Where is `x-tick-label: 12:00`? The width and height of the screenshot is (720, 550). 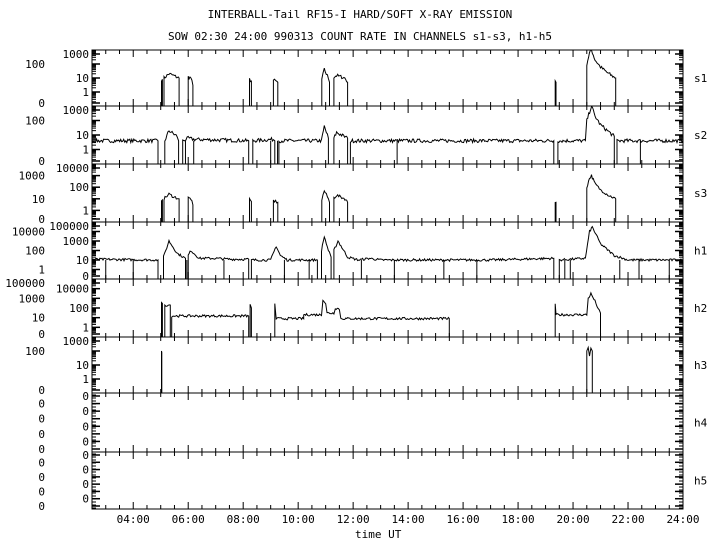 x-tick-label: 12:00 is located at coordinates (353, 519).